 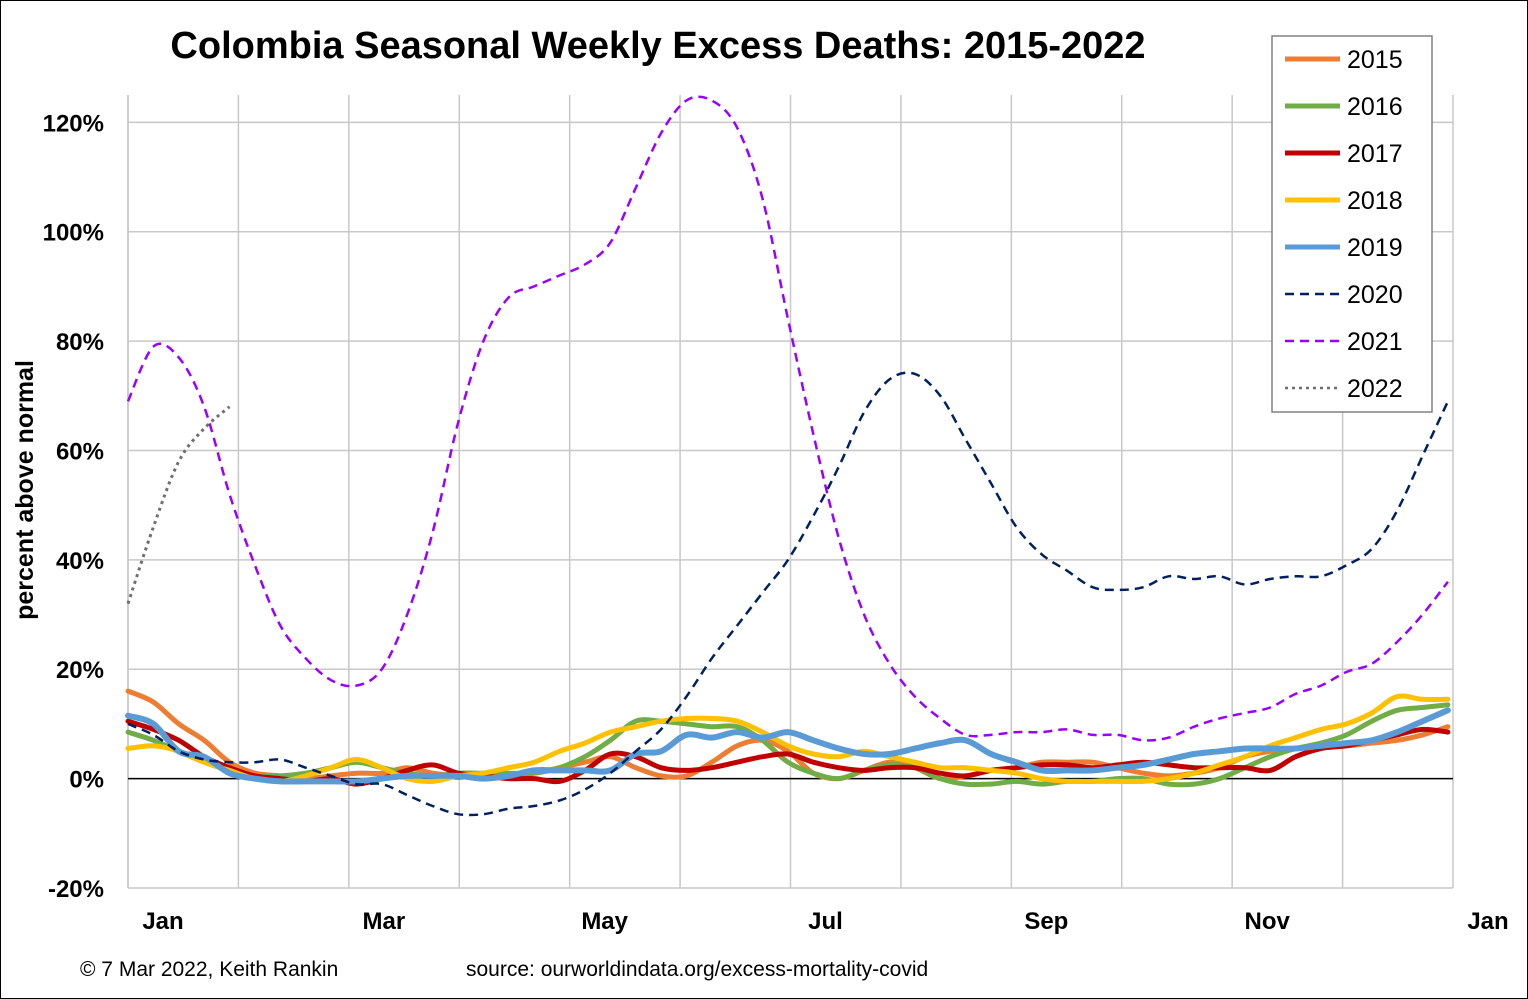 I want to click on y-tick-label: 120%, so click(x=73, y=123).